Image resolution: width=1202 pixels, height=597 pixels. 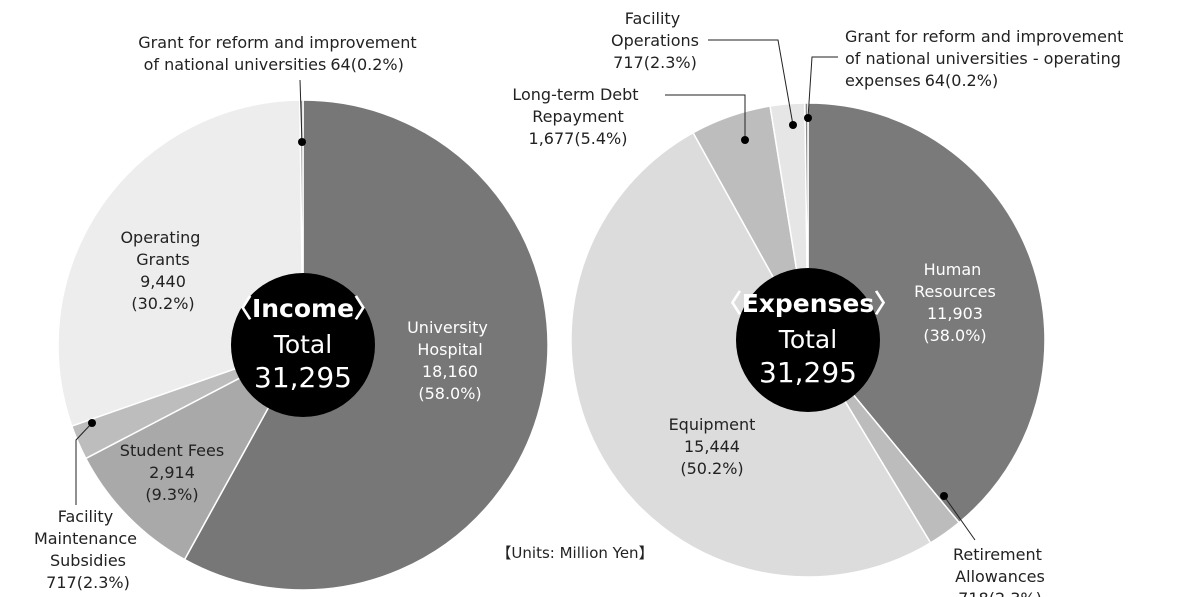 I want to click on percent-label: (38.0%), so click(x=954, y=335).